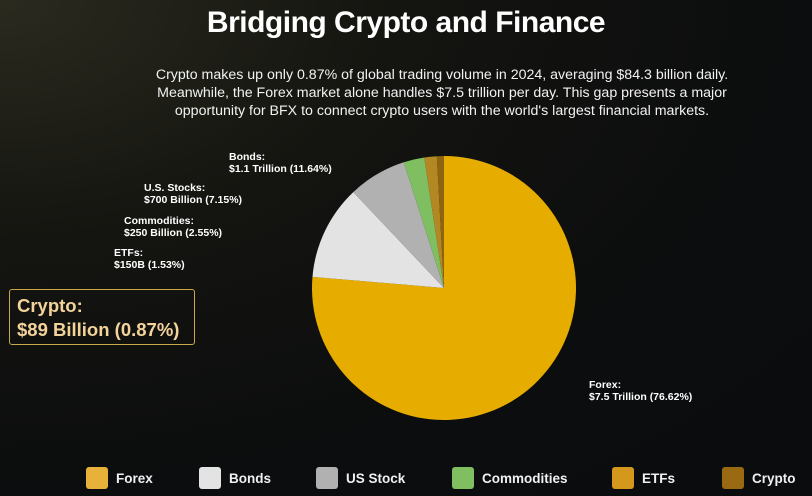 This screenshot has width=812, height=496. Describe the element at coordinates (406, 22) in the screenshot. I see `page-title: Bridging Crypto and Finance` at that location.